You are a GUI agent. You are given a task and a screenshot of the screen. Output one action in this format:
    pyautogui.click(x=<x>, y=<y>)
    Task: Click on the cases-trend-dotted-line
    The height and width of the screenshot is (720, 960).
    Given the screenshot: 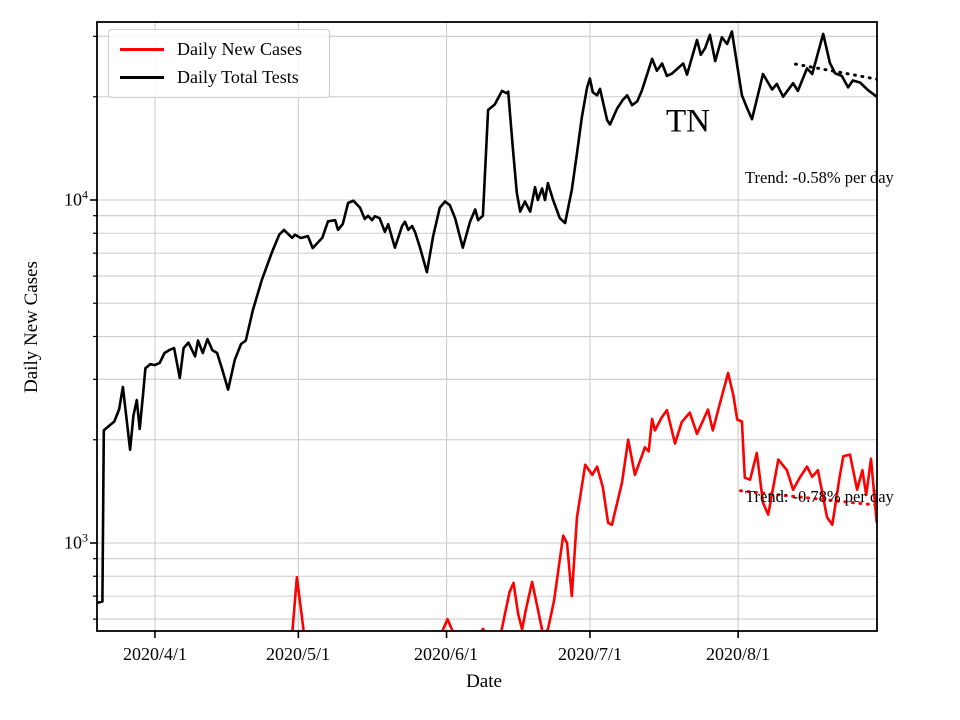 What is the action you would take?
    pyautogui.click(x=808, y=498)
    